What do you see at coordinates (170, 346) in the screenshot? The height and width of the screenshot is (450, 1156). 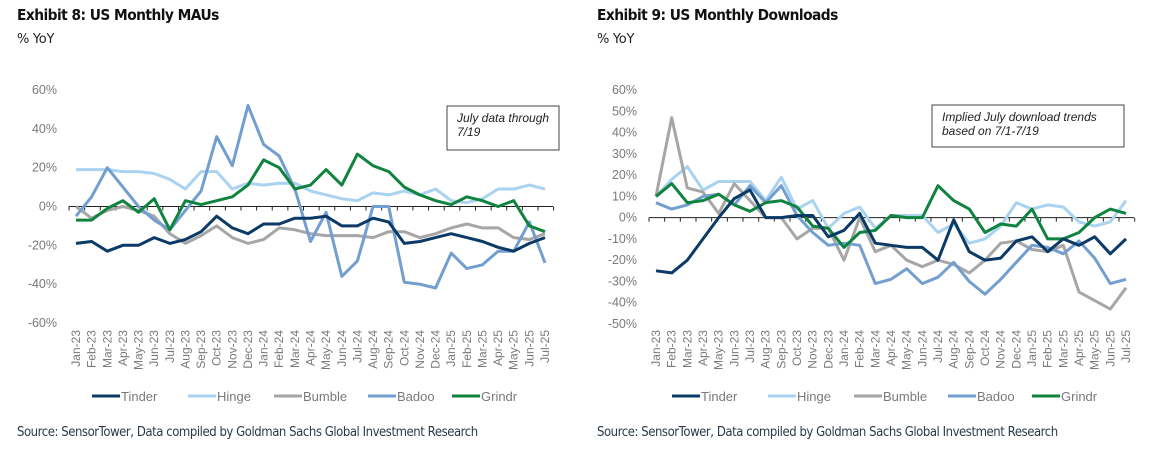 I see `x-tick-label: Jul-23` at bounding box center [170, 346].